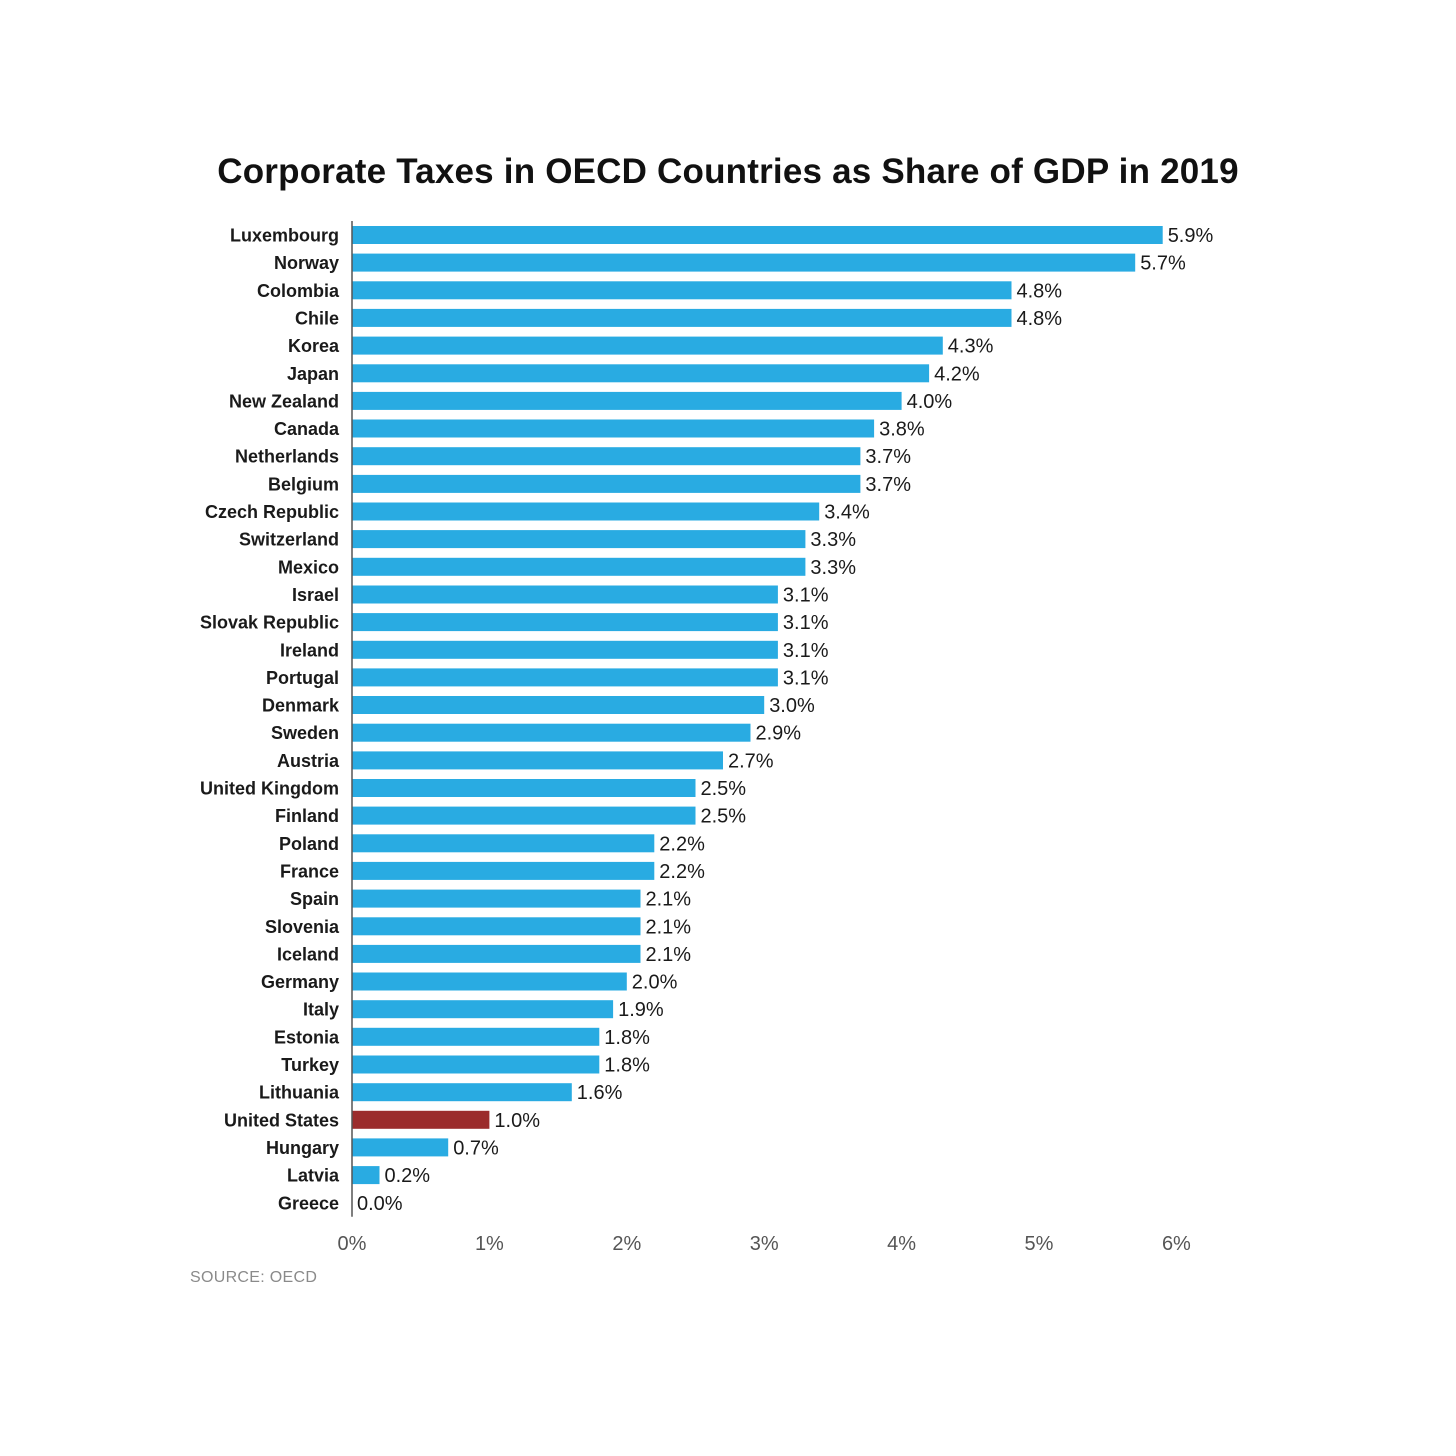  I want to click on bar-portugal, so click(565, 677).